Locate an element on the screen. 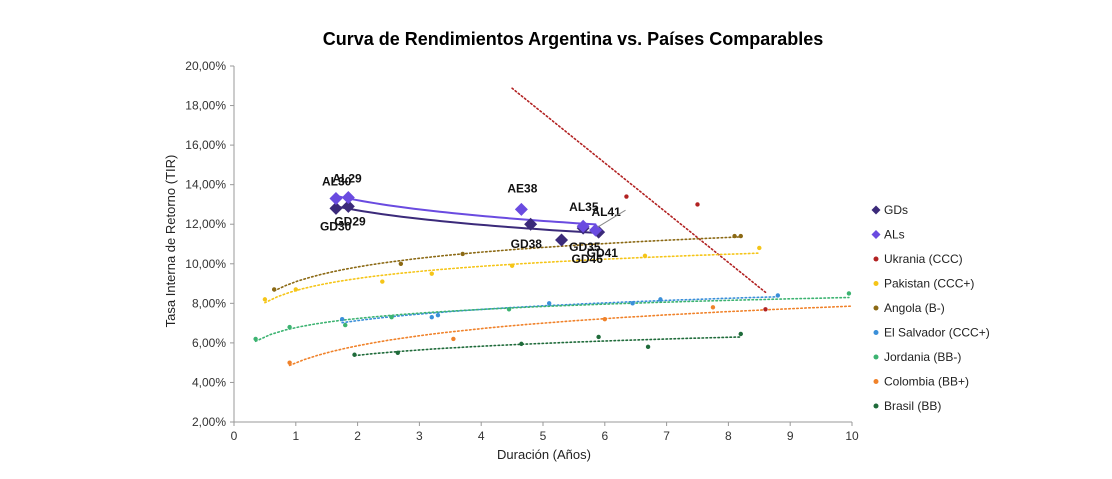  legend-label-ukrania-ccc: Ukrania (CCC) is located at coordinates (923, 259).